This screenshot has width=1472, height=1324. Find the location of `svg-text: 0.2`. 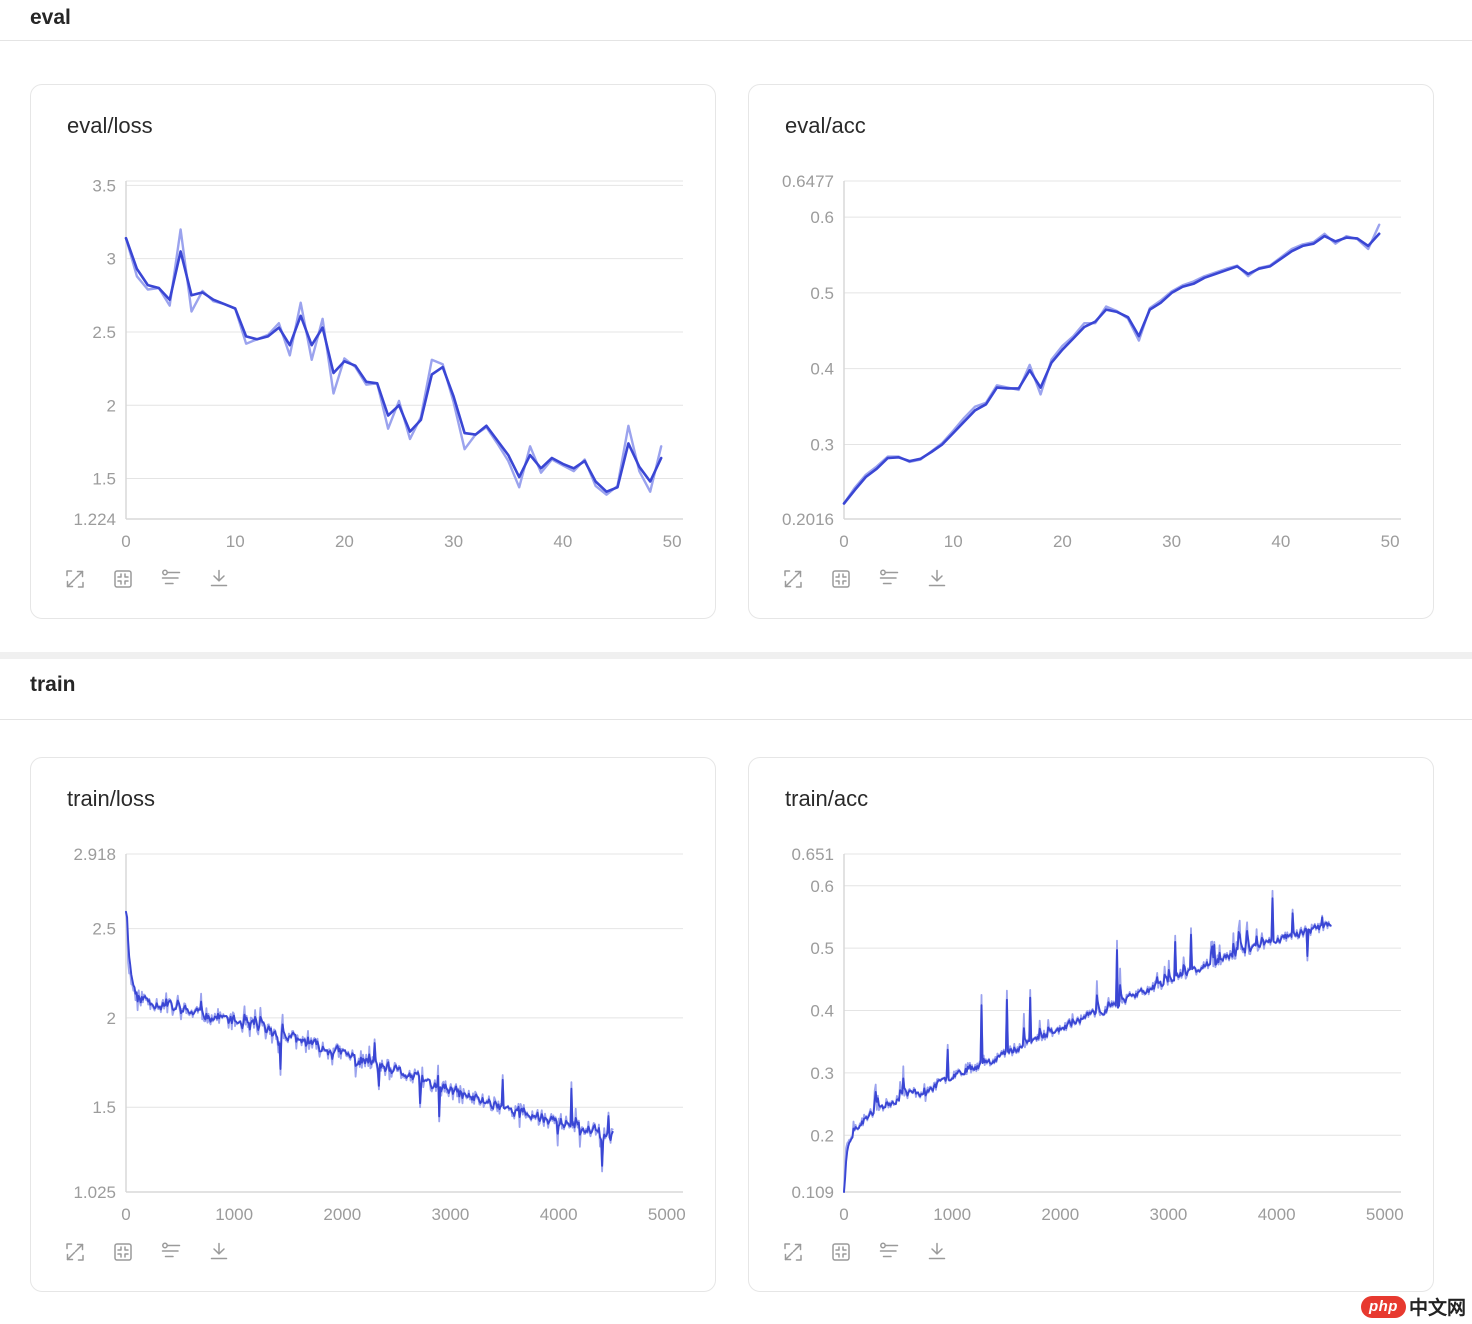

svg-text: 0.2 is located at coordinates (822, 1135).